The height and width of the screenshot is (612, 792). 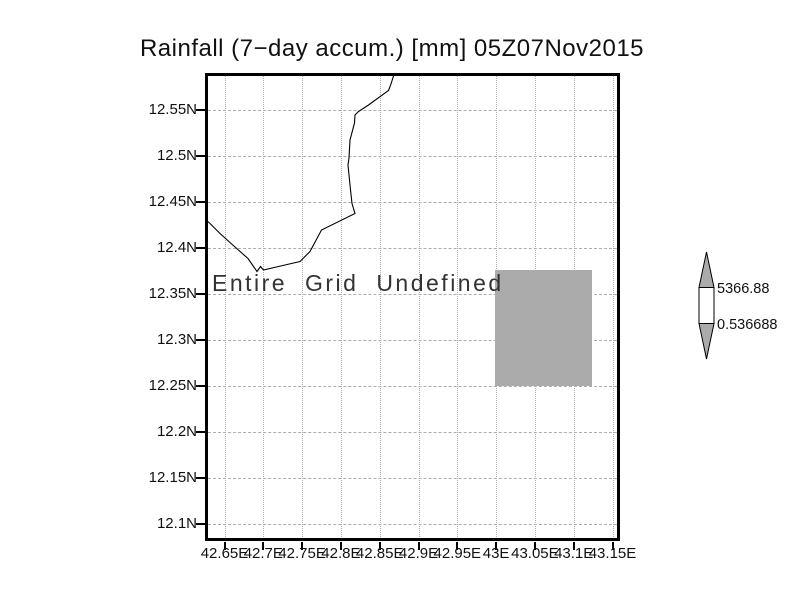 I want to click on y-tick-label: 12.45N, so click(x=172, y=201).